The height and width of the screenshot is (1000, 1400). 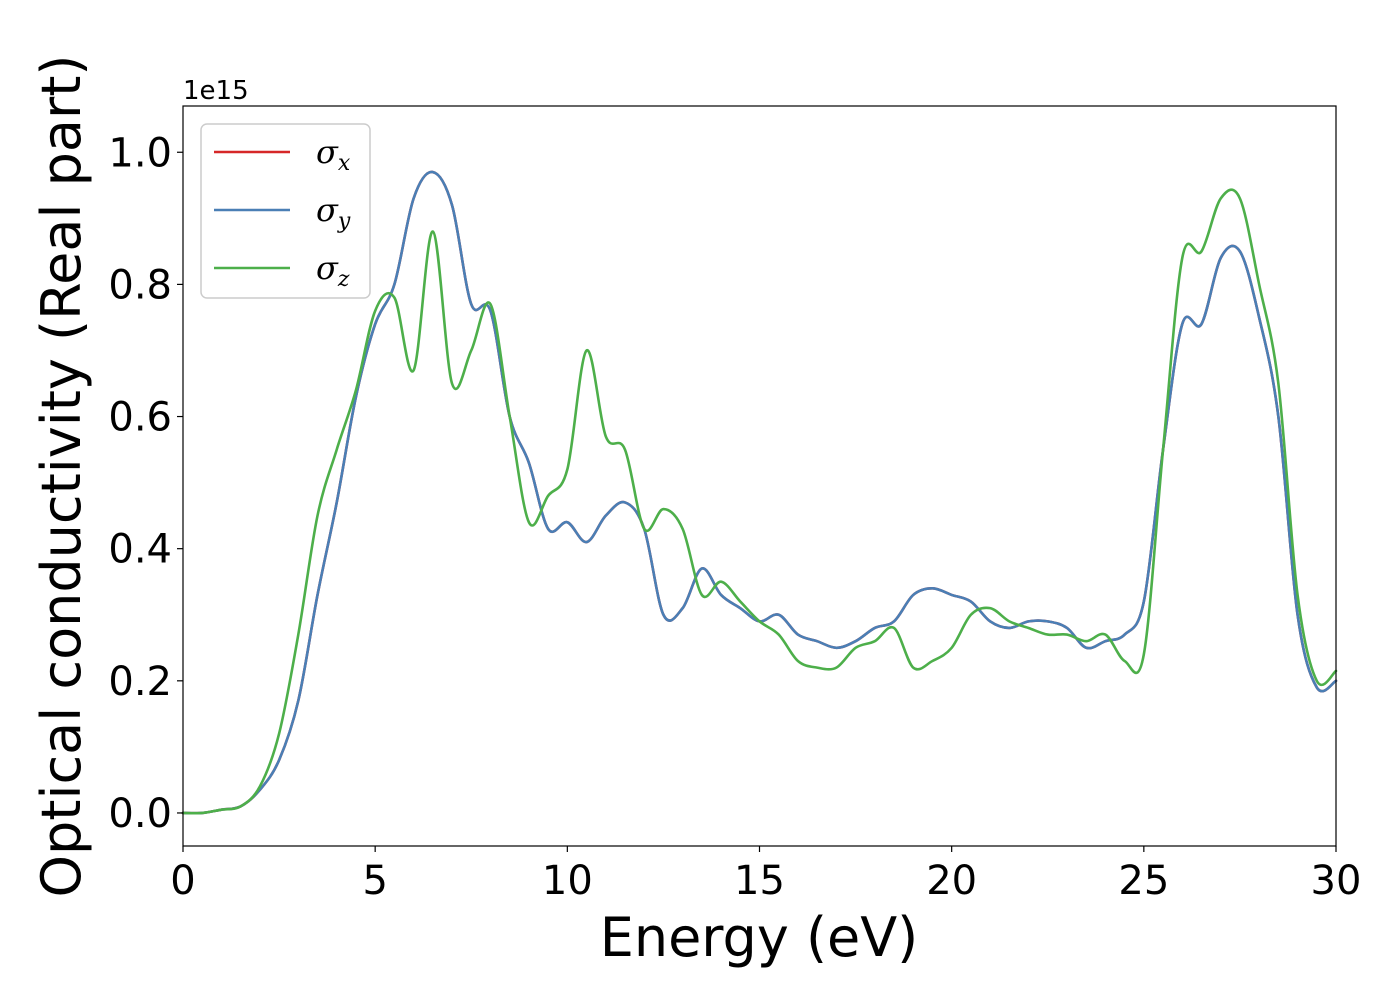 What do you see at coordinates (567, 881) in the screenshot?
I see `x-tick-label: 10` at bounding box center [567, 881].